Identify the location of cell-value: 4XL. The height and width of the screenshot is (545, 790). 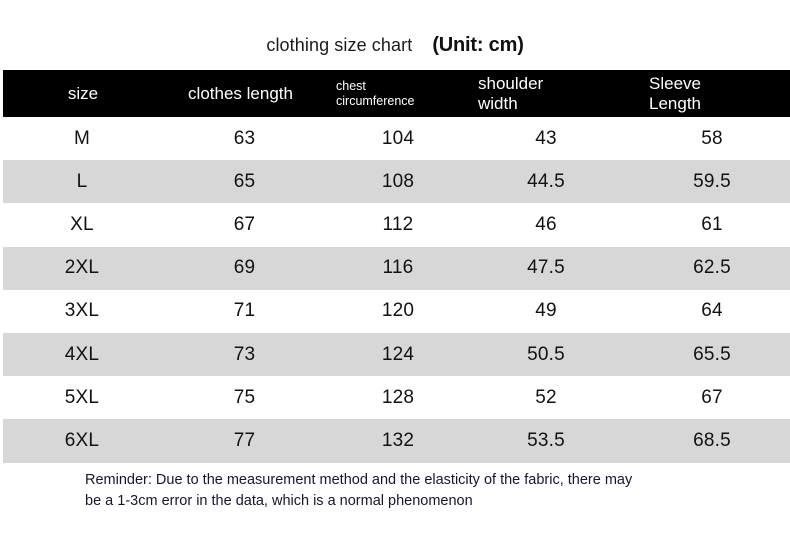
(82, 354).